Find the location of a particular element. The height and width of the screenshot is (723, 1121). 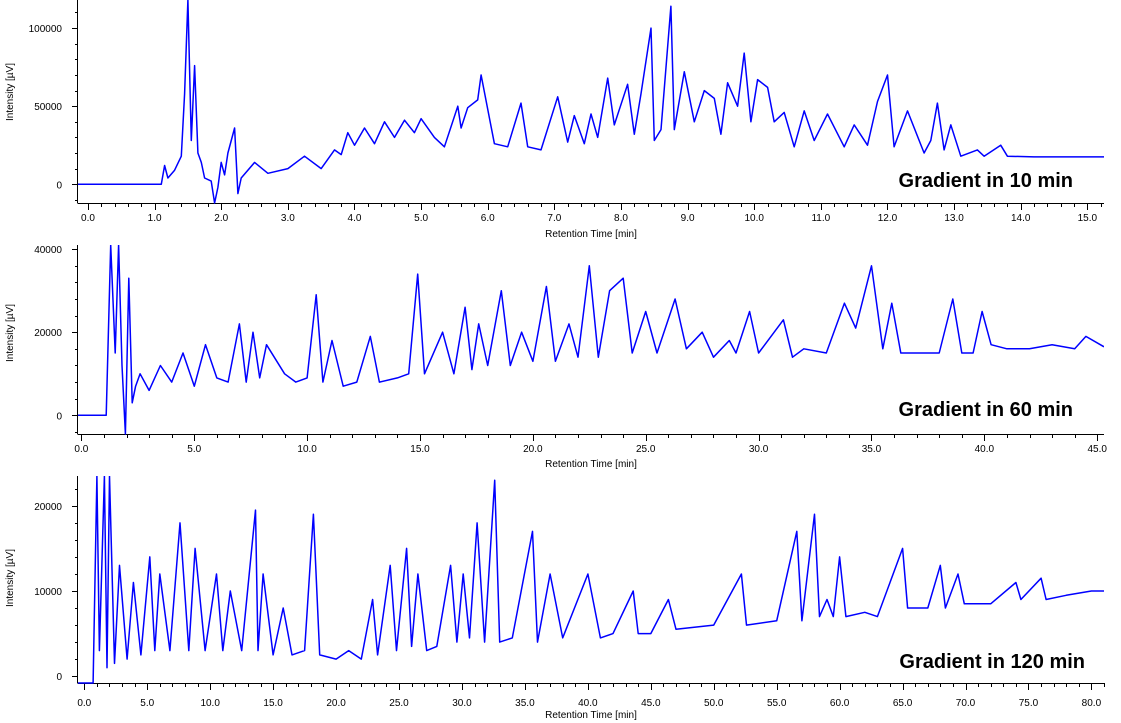

x-tick-label: 13.0 is located at coordinates (954, 218).